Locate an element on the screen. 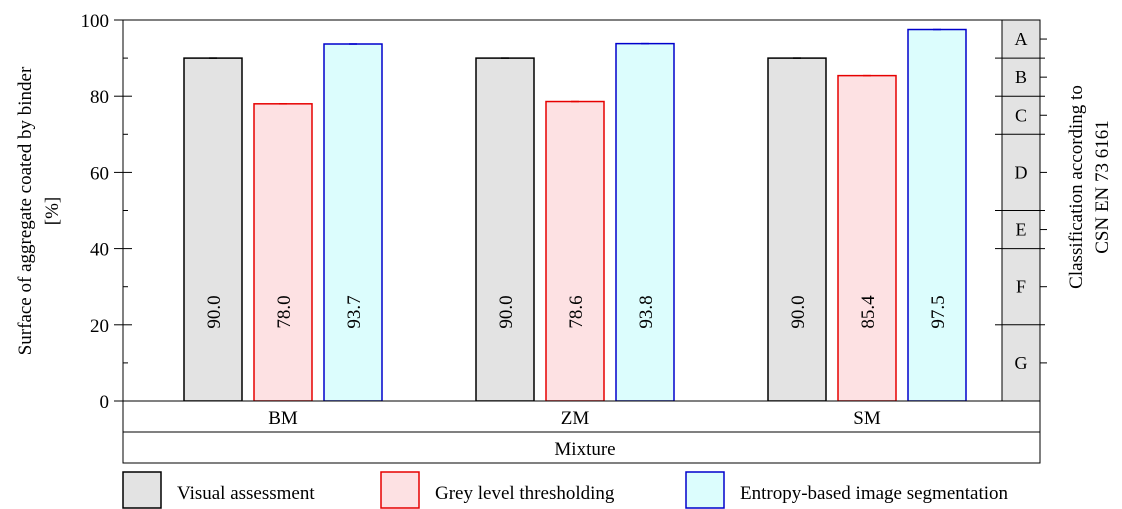 The width and height of the screenshot is (1122, 509). legend-label-2: Grey level thresholding is located at coordinates (525, 493).